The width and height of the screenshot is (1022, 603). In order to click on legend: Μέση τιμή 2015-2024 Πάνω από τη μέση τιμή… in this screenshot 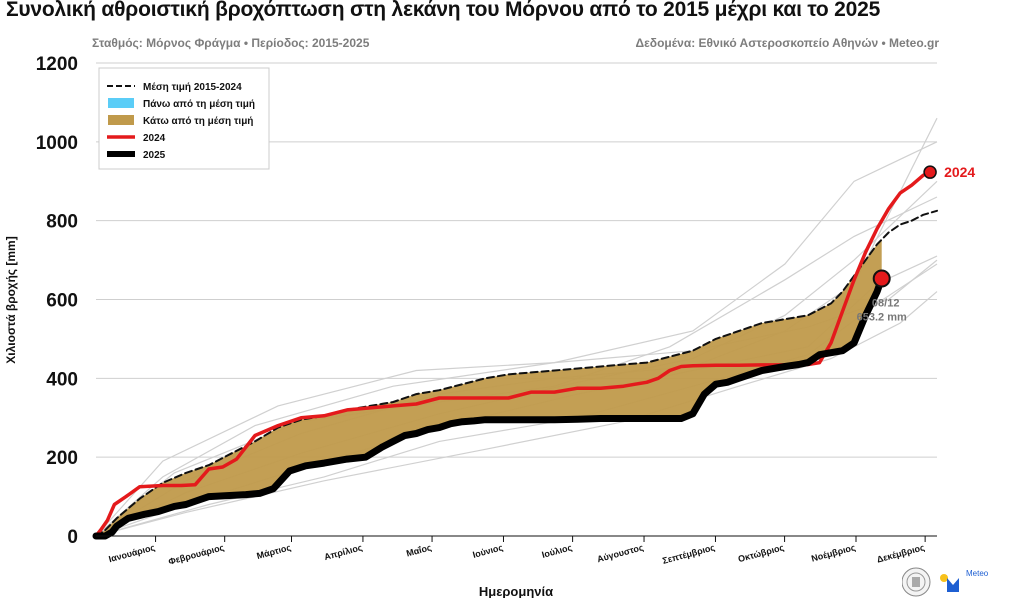, I will do `click(184, 118)`.